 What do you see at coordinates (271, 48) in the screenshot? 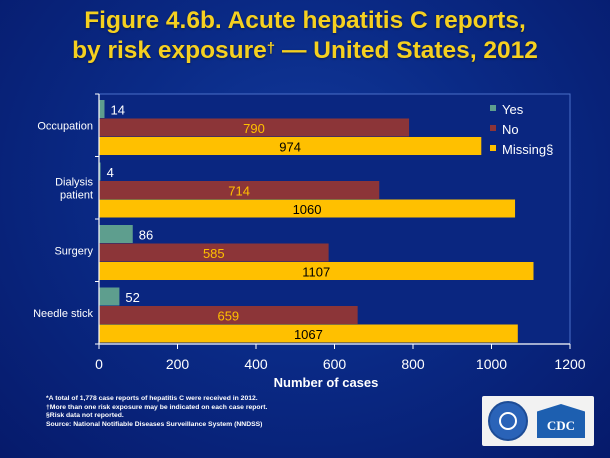
I see `title-dagger: †` at bounding box center [271, 48].